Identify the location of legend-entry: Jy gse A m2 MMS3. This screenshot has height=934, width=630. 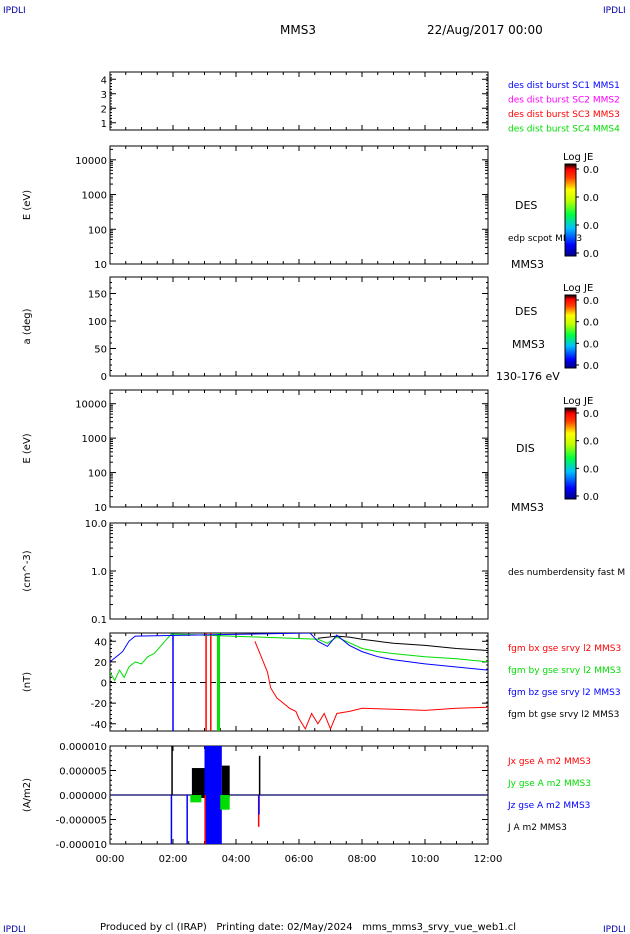
(549, 784).